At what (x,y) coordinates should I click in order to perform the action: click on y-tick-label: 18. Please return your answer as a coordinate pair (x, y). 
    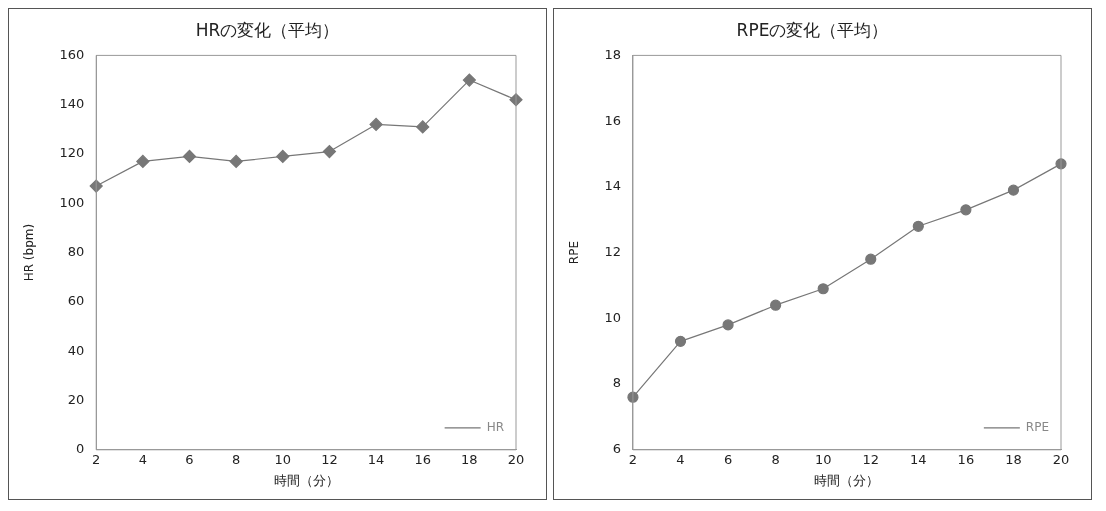
    Looking at the image, I should click on (612, 54).